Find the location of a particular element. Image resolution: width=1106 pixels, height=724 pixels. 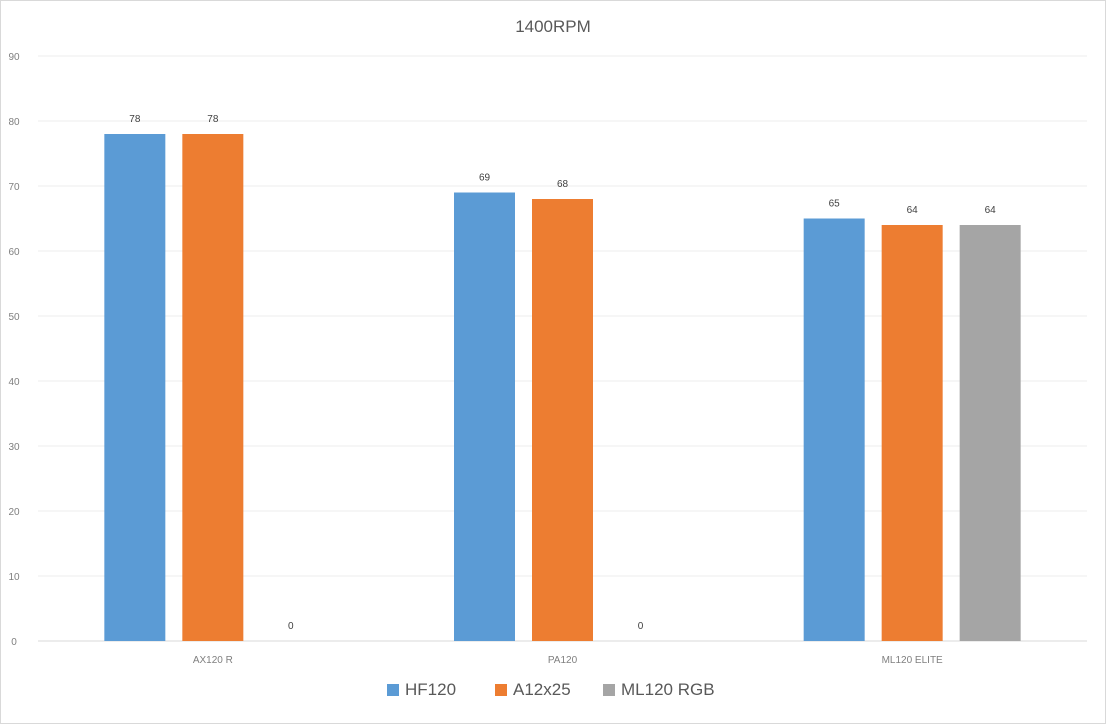

data-label: 68 is located at coordinates (563, 184).